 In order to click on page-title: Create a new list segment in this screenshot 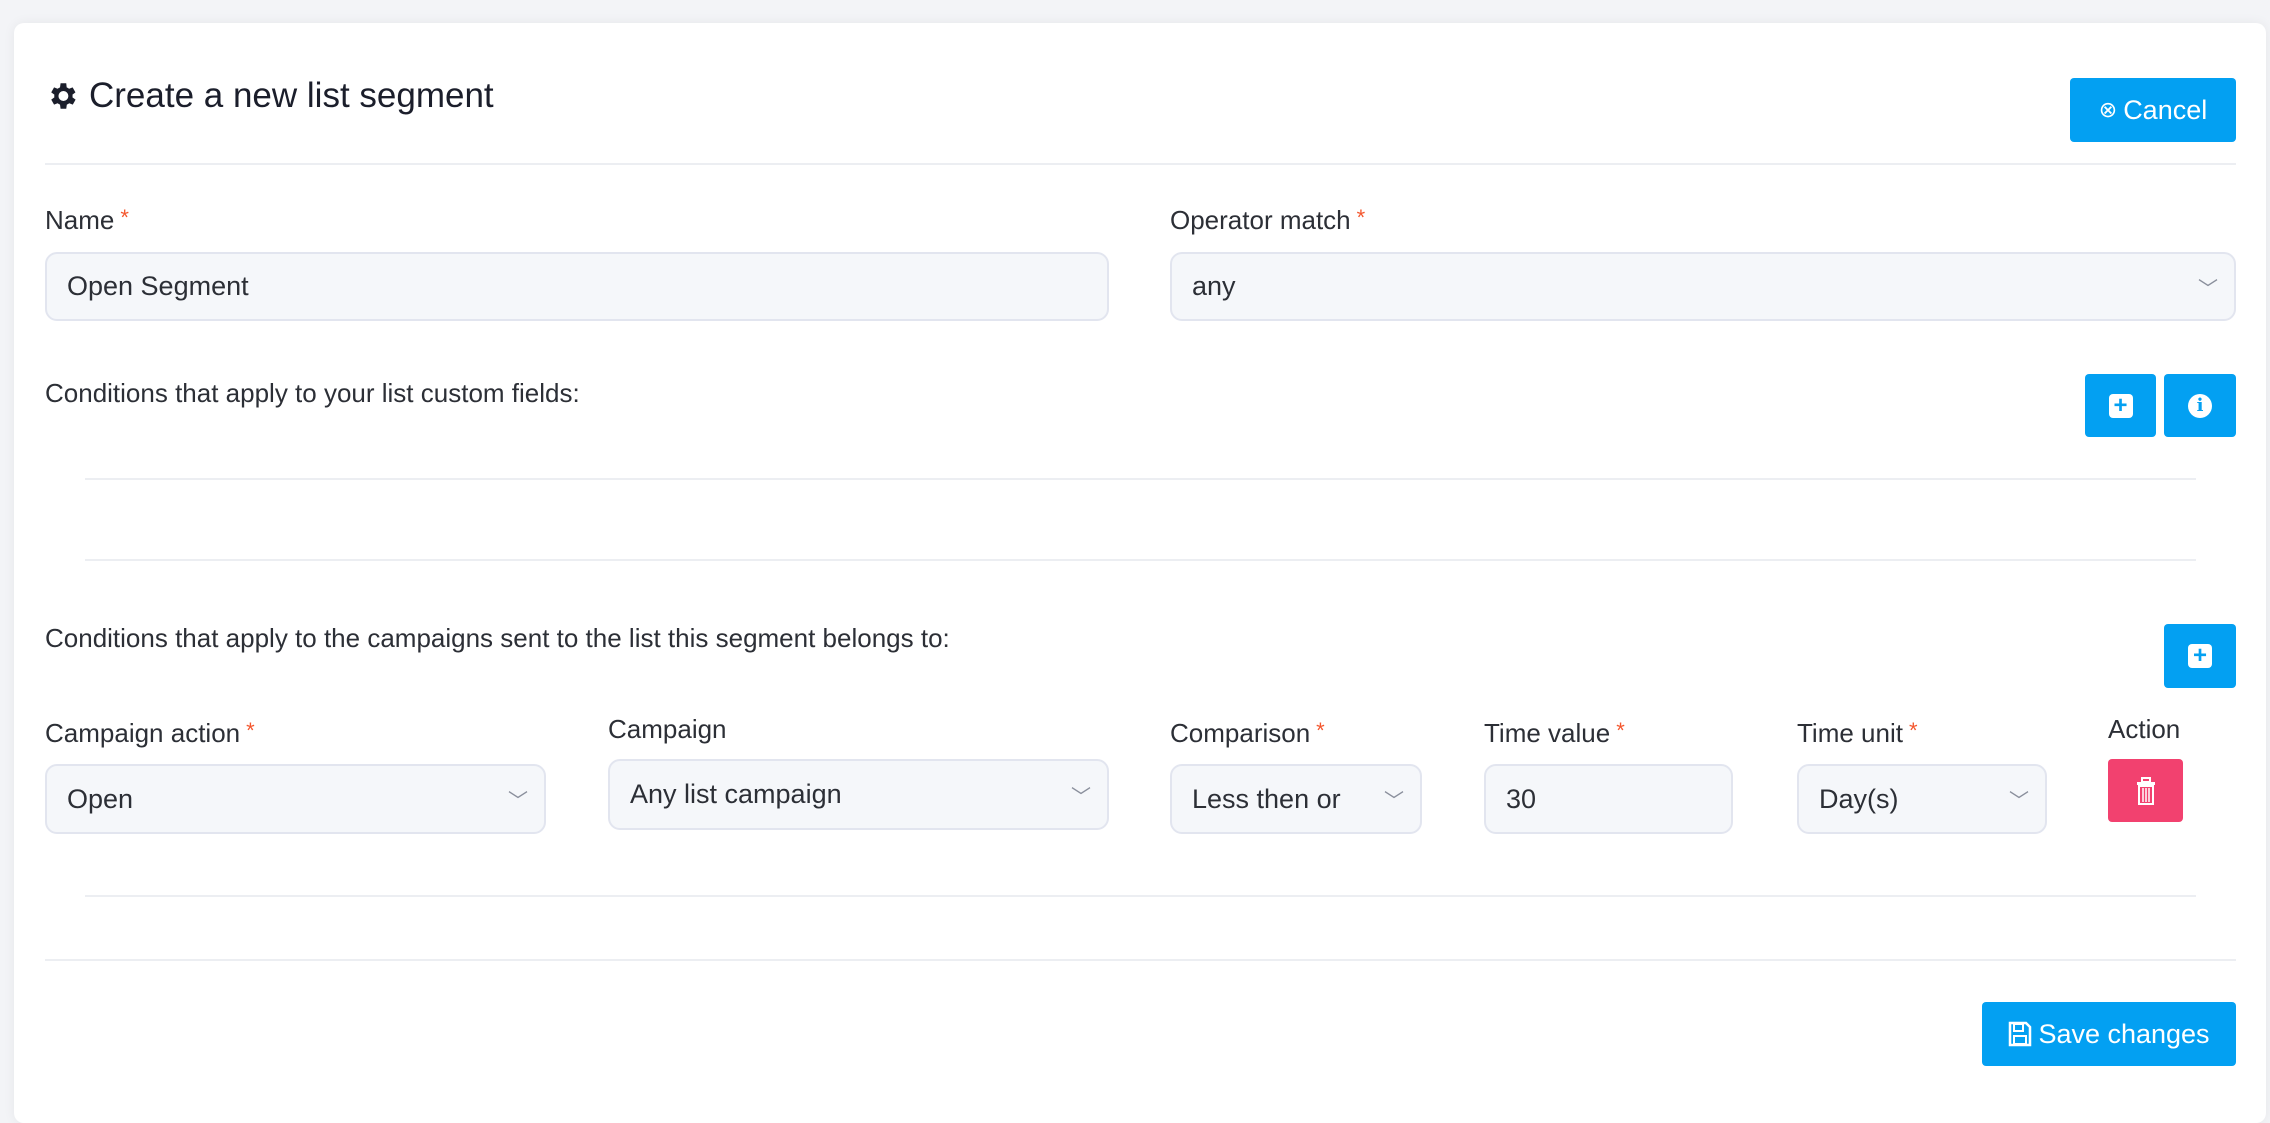, I will do `click(269, 96)`.